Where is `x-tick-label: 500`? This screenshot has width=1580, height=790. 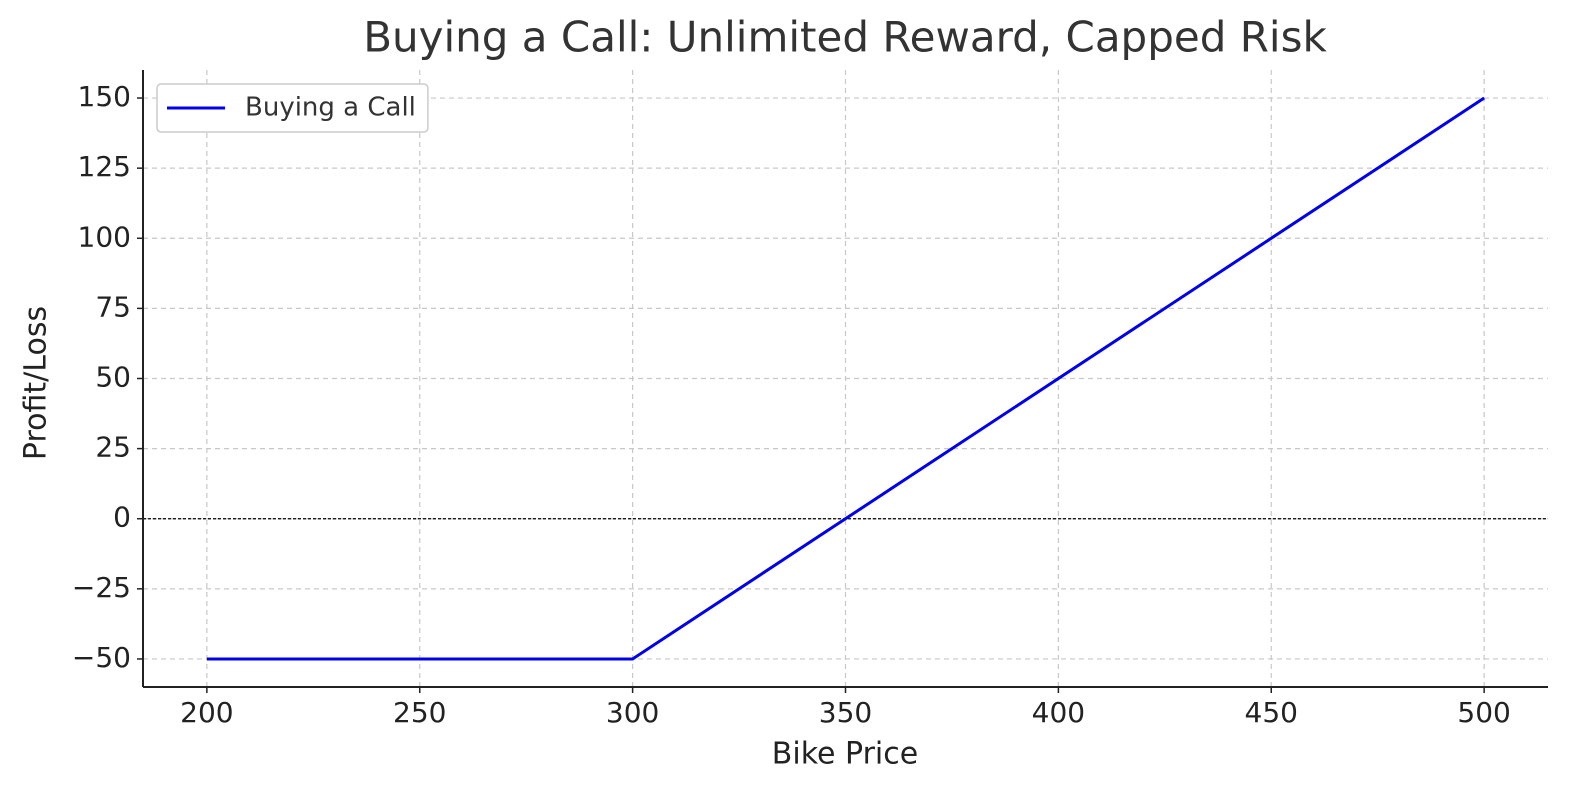
x-tick-label: 500 is located at coordinates (1483, 712).